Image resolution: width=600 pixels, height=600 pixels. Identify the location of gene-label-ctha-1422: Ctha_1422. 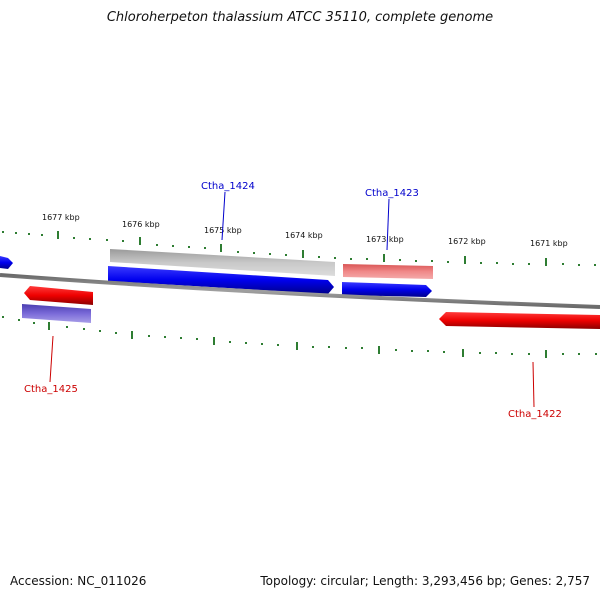
(535, 414).